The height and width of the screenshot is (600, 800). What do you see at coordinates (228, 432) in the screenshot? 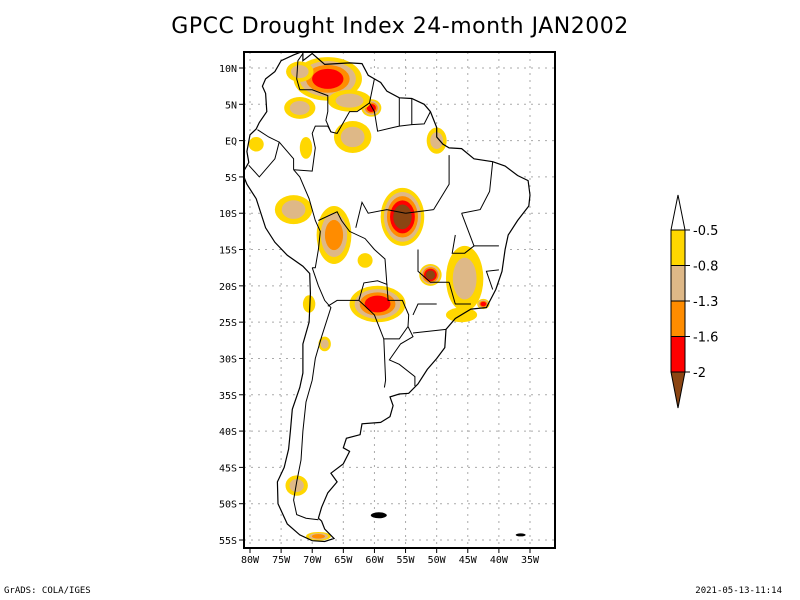
I see `lat-tick-label: 40S` at bounding box center [228, 432].